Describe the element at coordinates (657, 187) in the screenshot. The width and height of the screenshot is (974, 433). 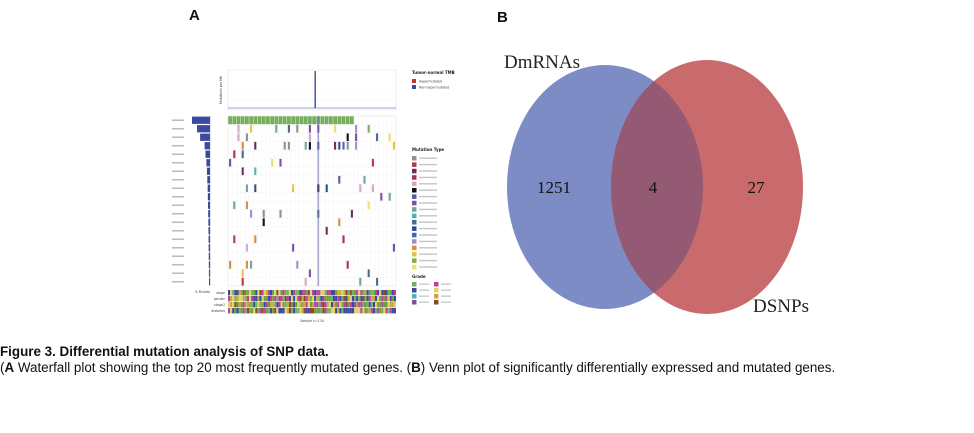
I see `venn-overlap-region` at that location.